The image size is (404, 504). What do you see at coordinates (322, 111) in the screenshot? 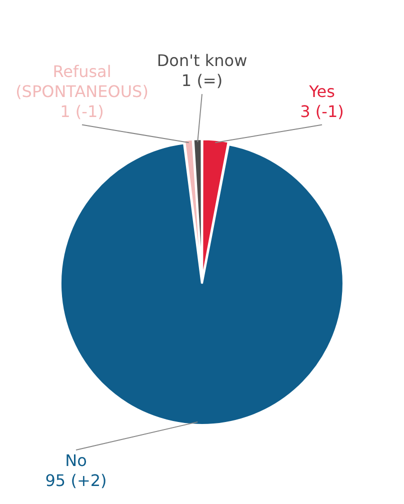
I see `data-label: 3 (-1)` at bounding box center [322, 111].